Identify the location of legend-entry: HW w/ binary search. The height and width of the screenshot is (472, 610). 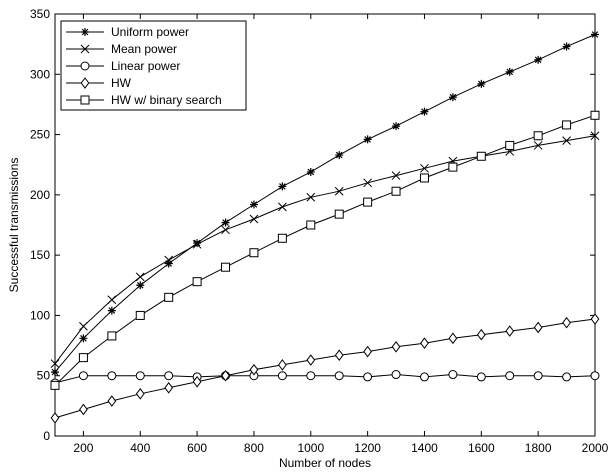
(144, 100).